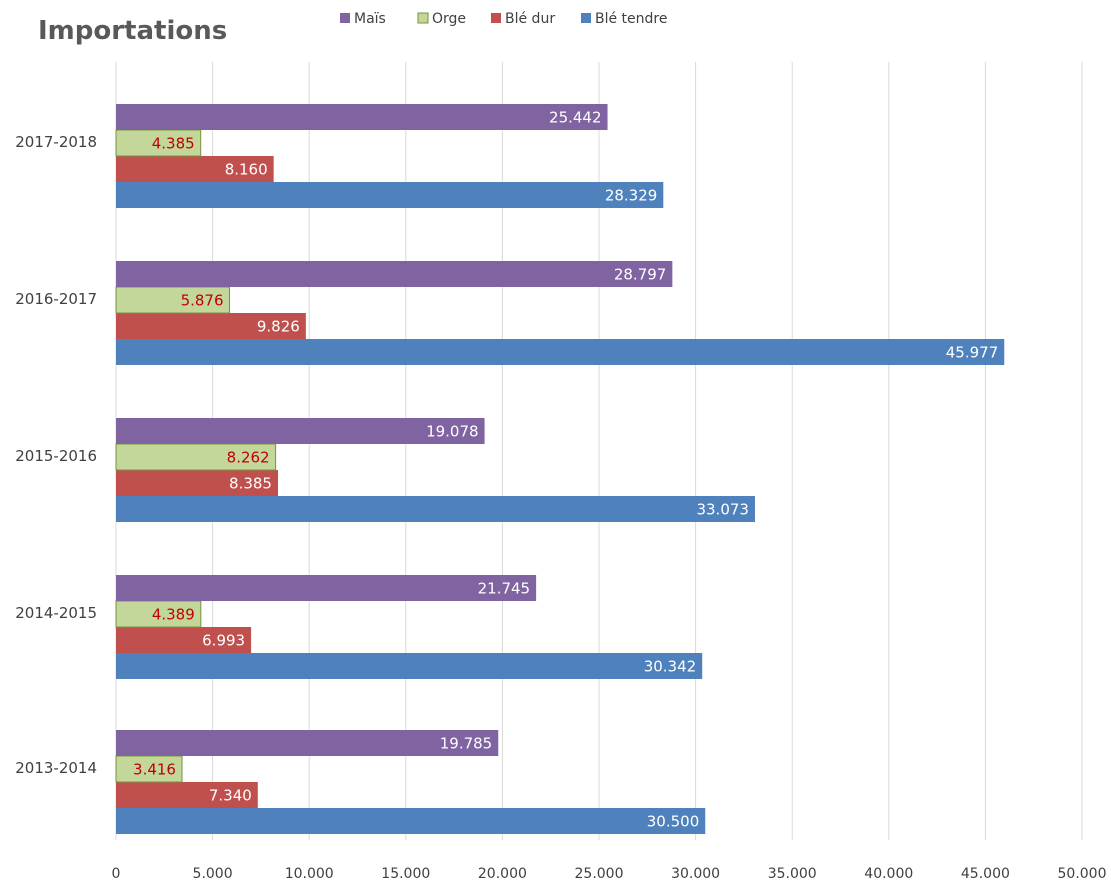 Image resolution: width=1111 pixels, height=888 pixels. Describe the element at coordinates (56, 299) in the screenshot. I see `category-label: 2016-2017` at that location.